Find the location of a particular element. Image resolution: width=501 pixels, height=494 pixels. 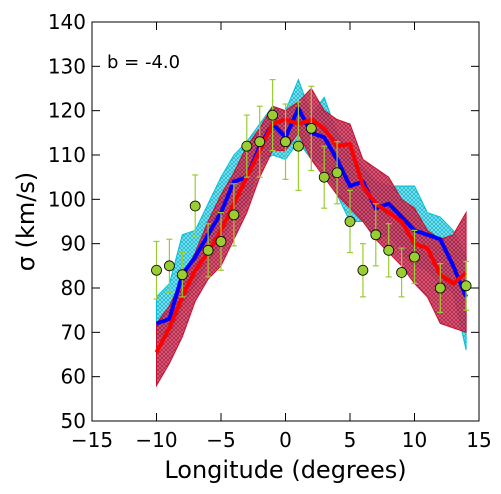

y-tick-label: 110 is located at coordinates (67, 155).